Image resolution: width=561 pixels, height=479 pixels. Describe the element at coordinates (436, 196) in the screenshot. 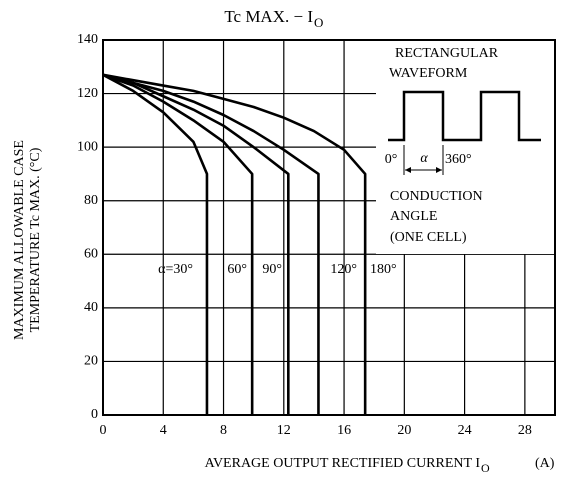

I see `annotation: CONDUCTION` at that location.